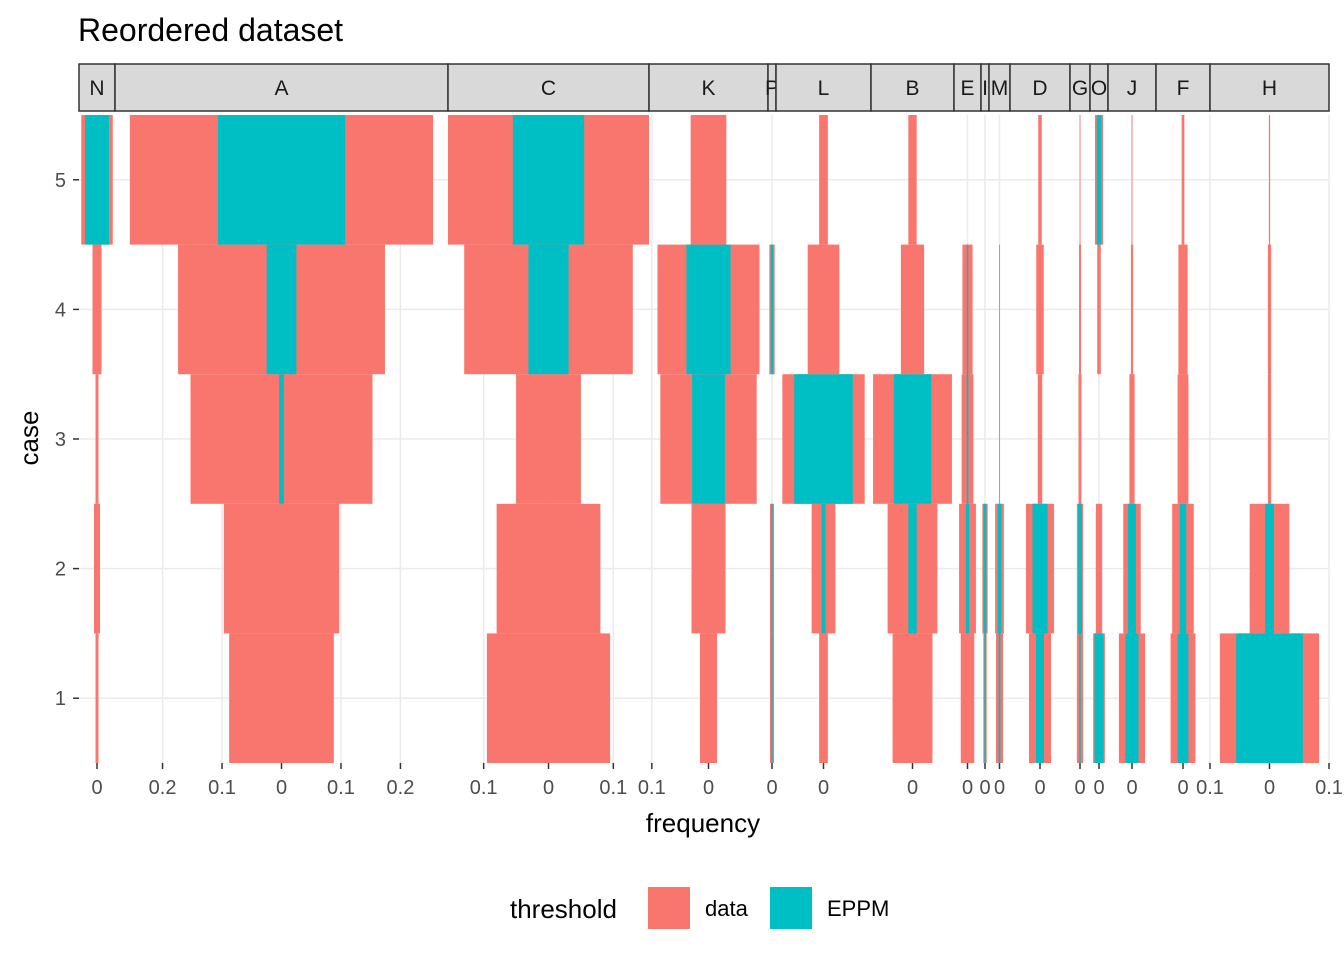 This screenshot has height=960, width=1344. I want to click on facet-strip-E, so click(967, 87).